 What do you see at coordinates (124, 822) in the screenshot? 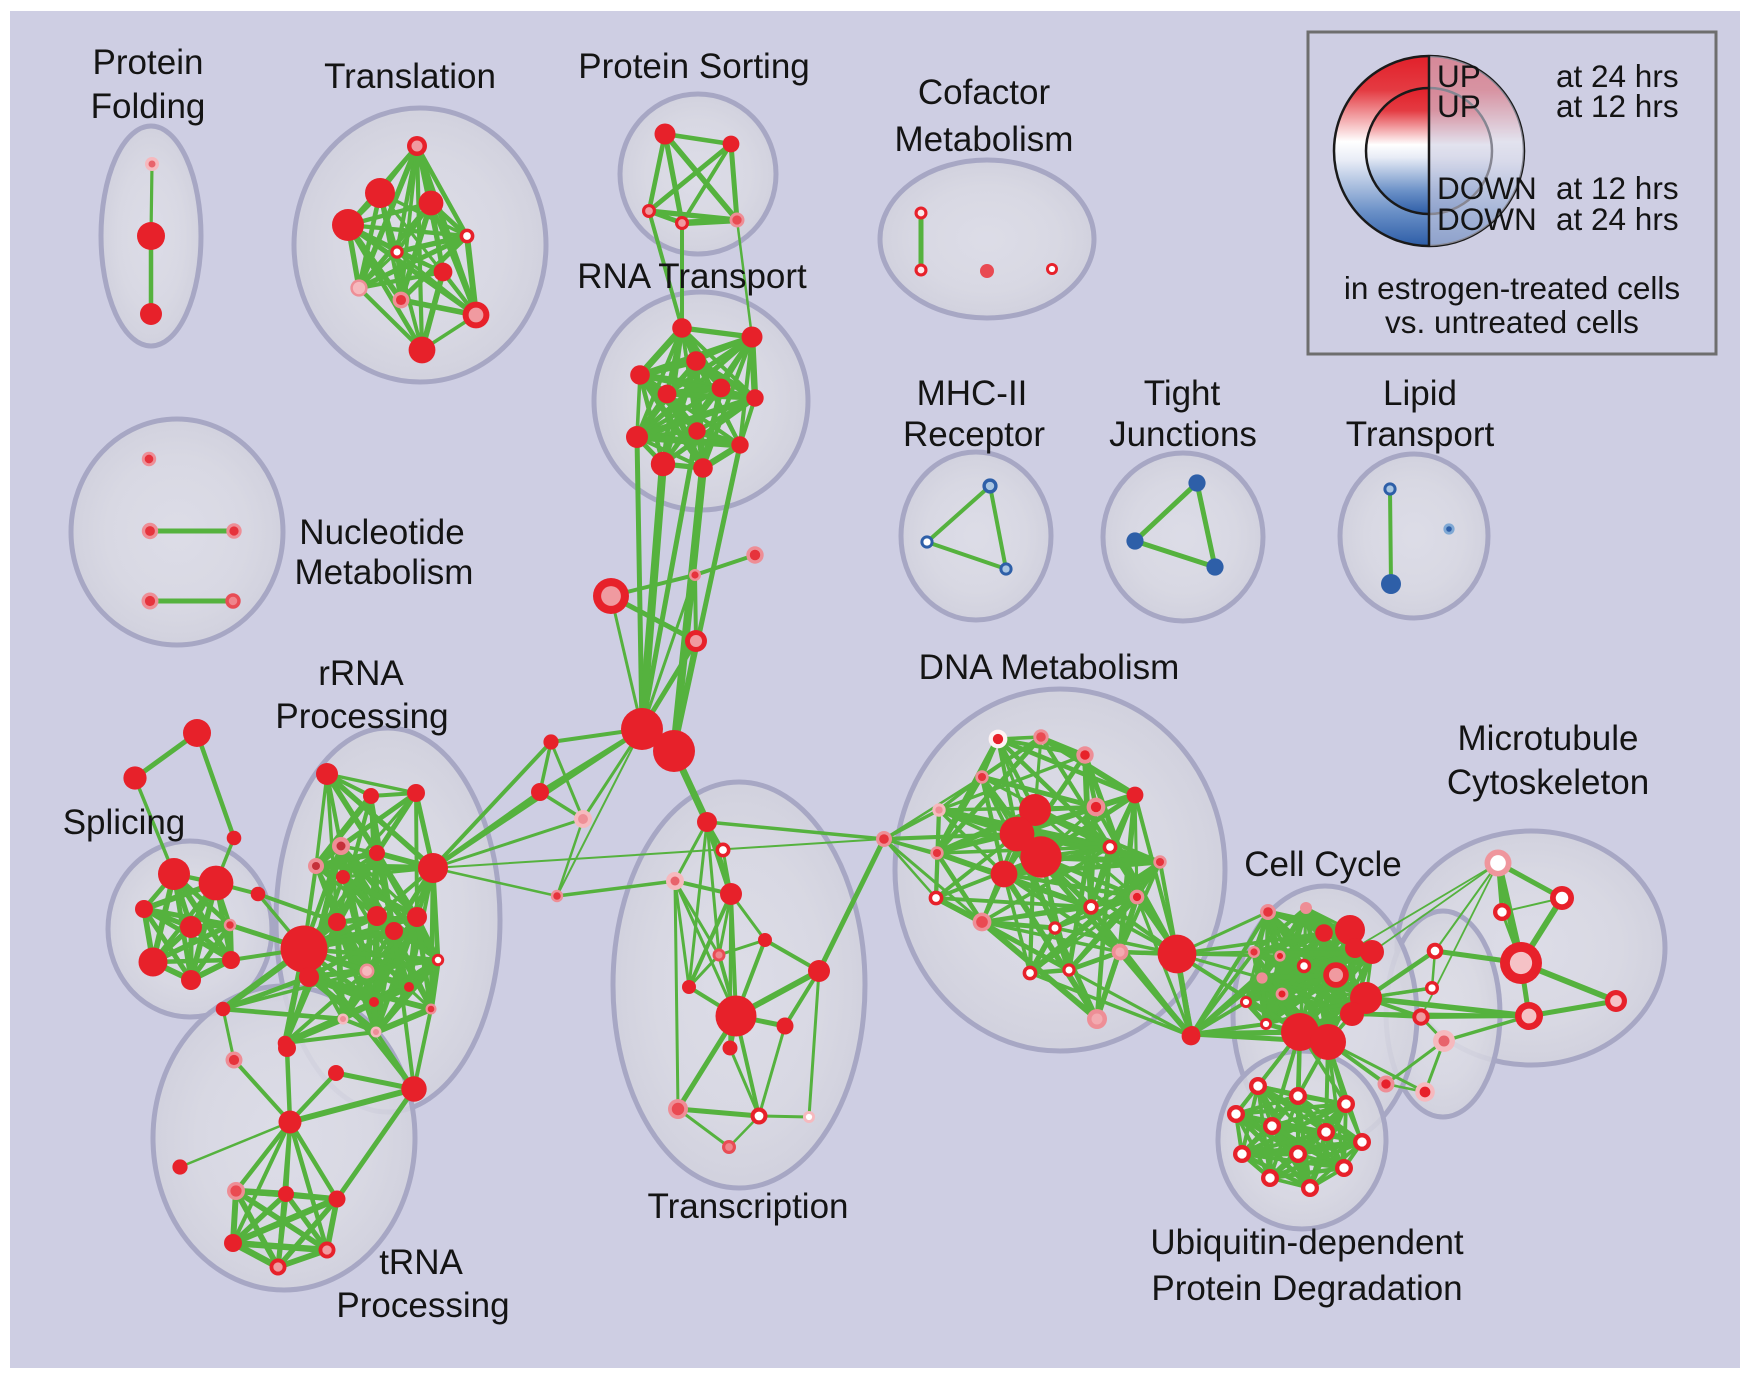
I see `svg-text: Splicing` at bounding box center [124, 822].